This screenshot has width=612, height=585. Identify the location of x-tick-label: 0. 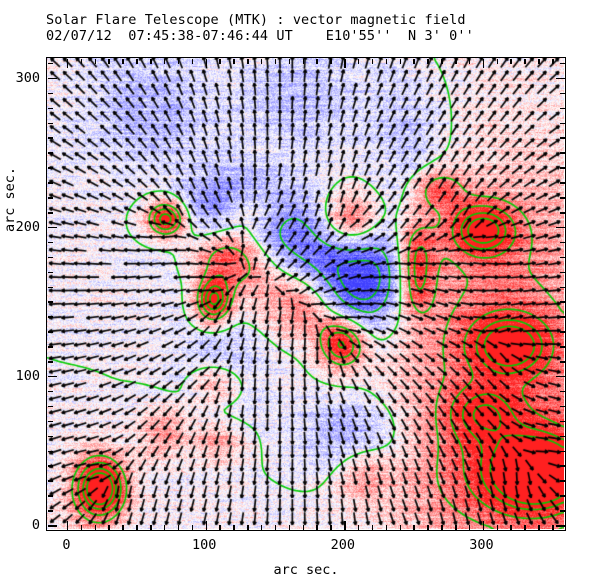
(66, 545).